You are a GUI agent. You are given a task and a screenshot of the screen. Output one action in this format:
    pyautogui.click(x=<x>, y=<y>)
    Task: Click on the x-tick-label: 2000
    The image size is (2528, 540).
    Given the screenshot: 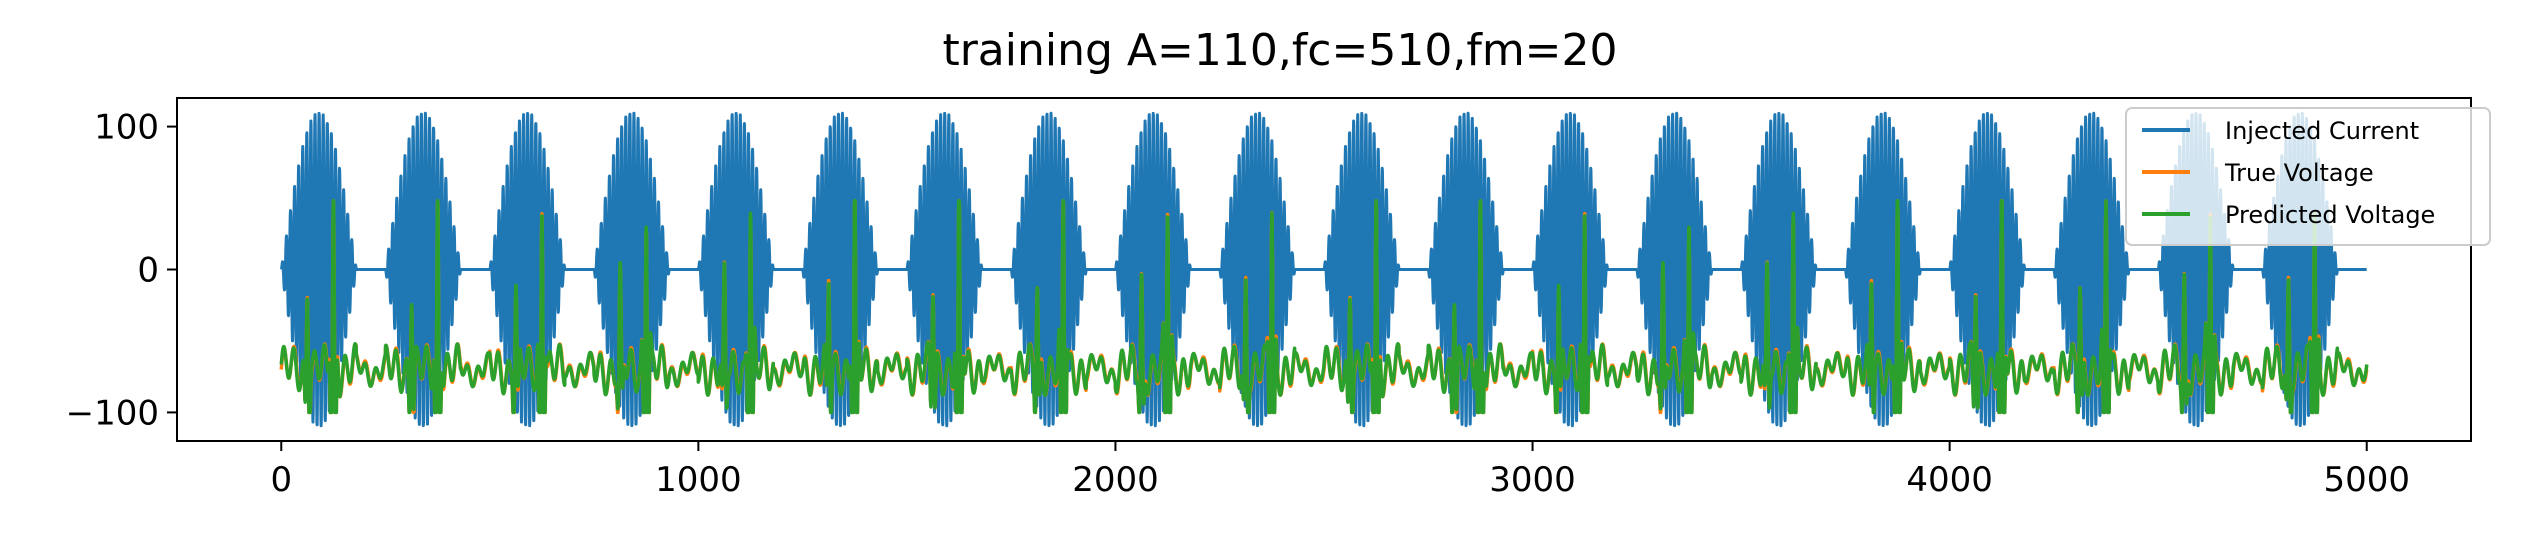 What is the action you would take?
    pyautogui.click(x=1115, y=480)
    